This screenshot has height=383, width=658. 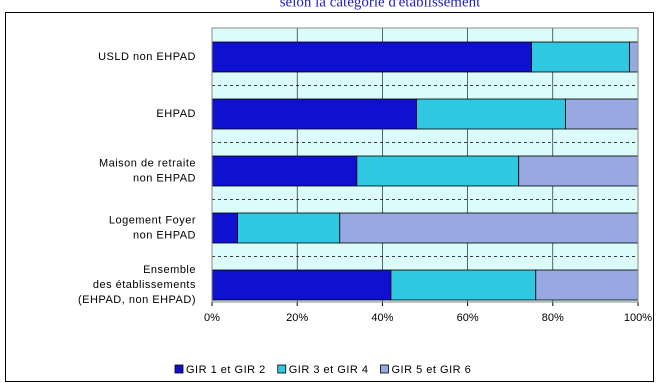 What do you see at coordinates (212, 318) in the screenshot?
I see `x-tick-label: 0%` at bounding box center [212, 318].